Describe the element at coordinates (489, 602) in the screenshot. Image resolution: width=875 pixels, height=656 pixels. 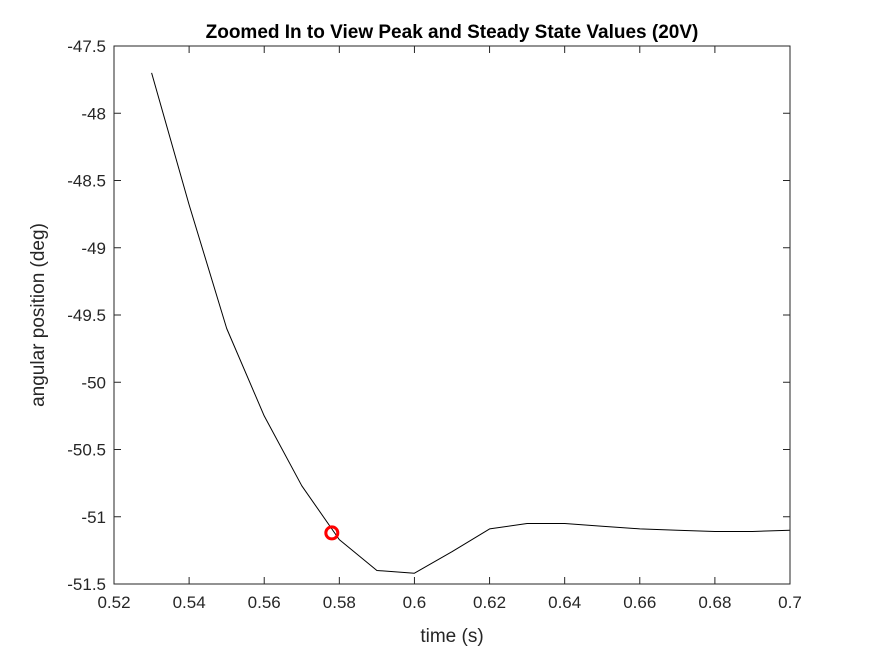
I see `x-tick-label: 0.62` at that location.